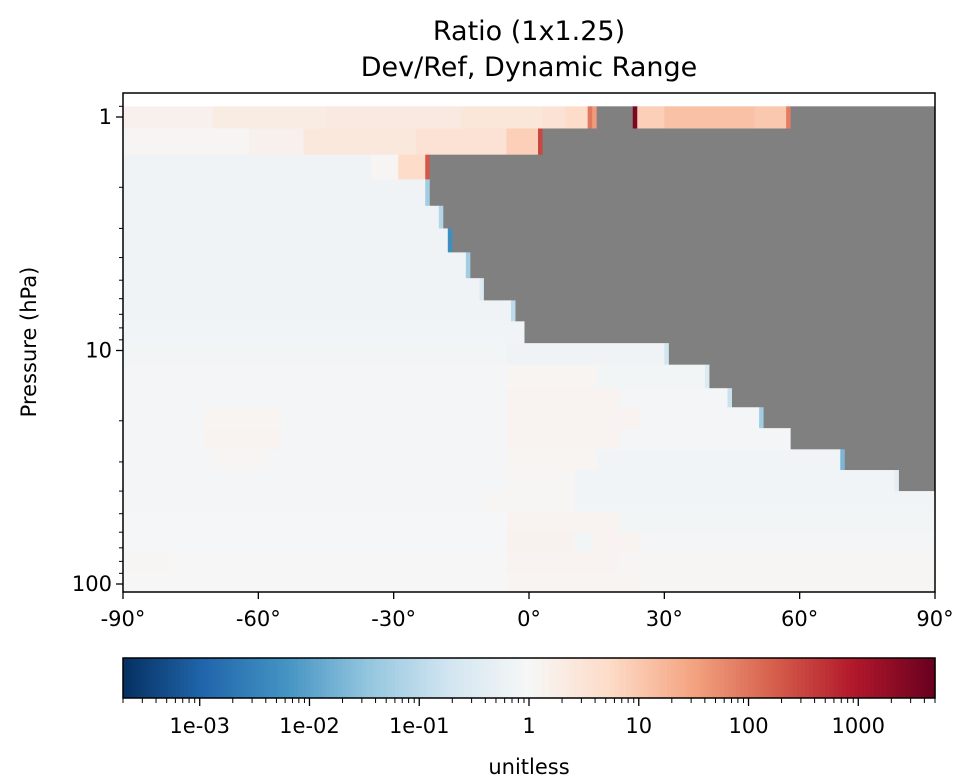 This screenshot has width=959, height=779. Describe the element at coordinates (92, 584) in the screenshot. I see `y-tick-label: 100` at that location.